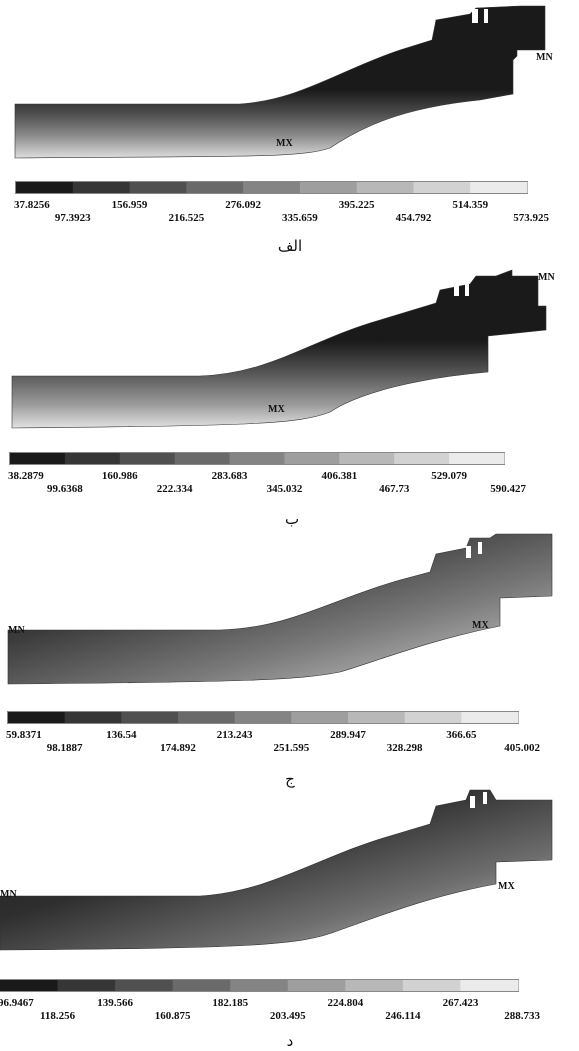  I want to click on legend-tick-label: 366.65, so click(461, 735).